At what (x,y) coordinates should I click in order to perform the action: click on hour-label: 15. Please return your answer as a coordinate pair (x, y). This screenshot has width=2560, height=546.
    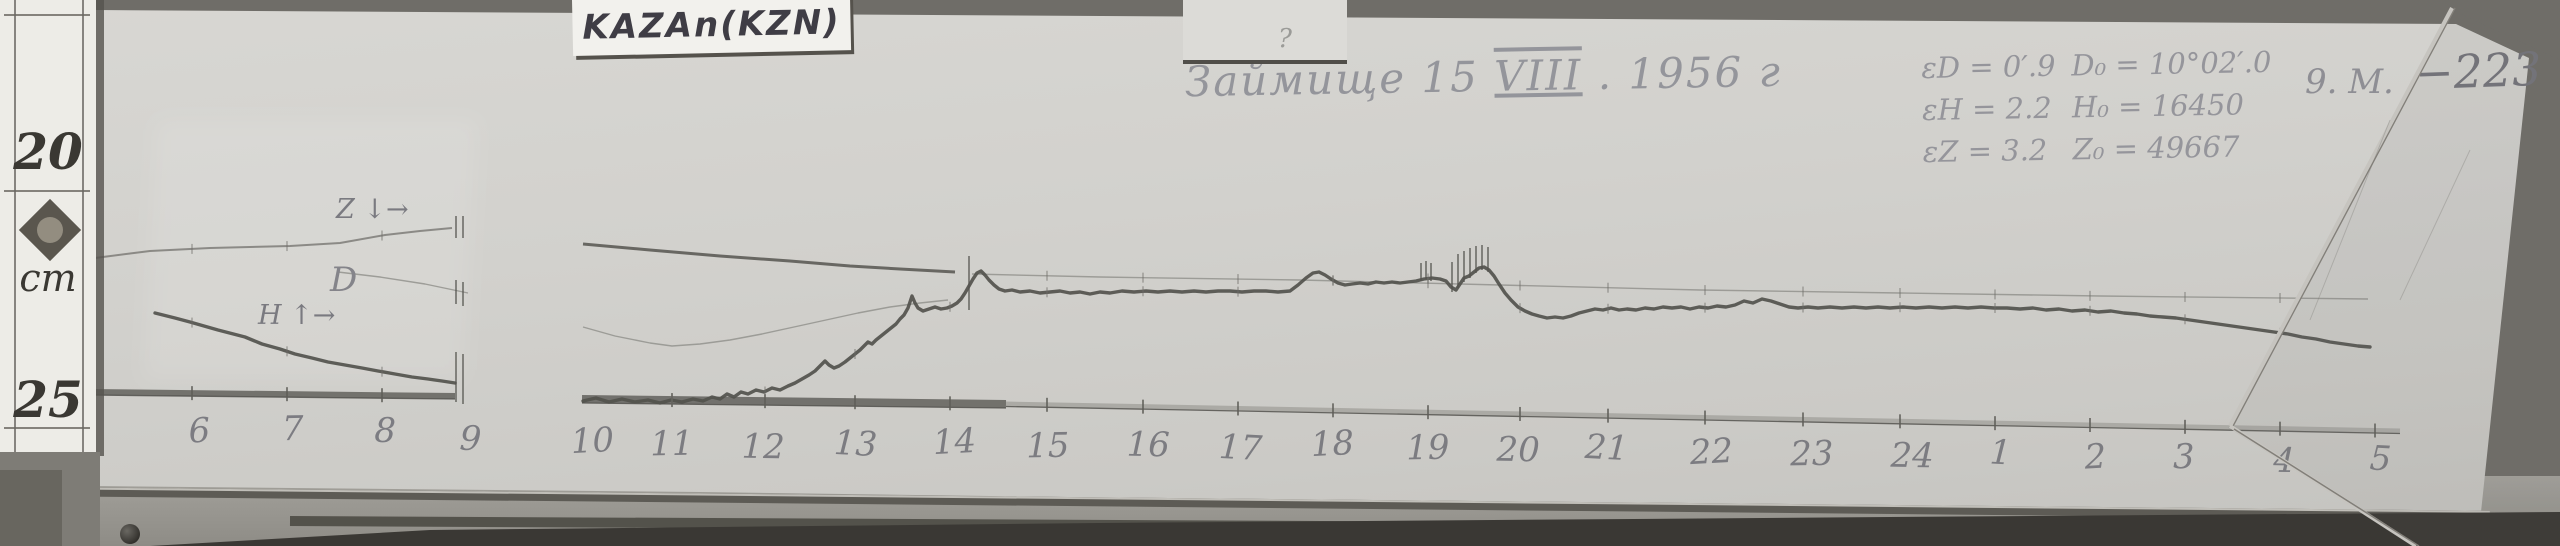
    Looking at the image, I should click on (1048, 446).